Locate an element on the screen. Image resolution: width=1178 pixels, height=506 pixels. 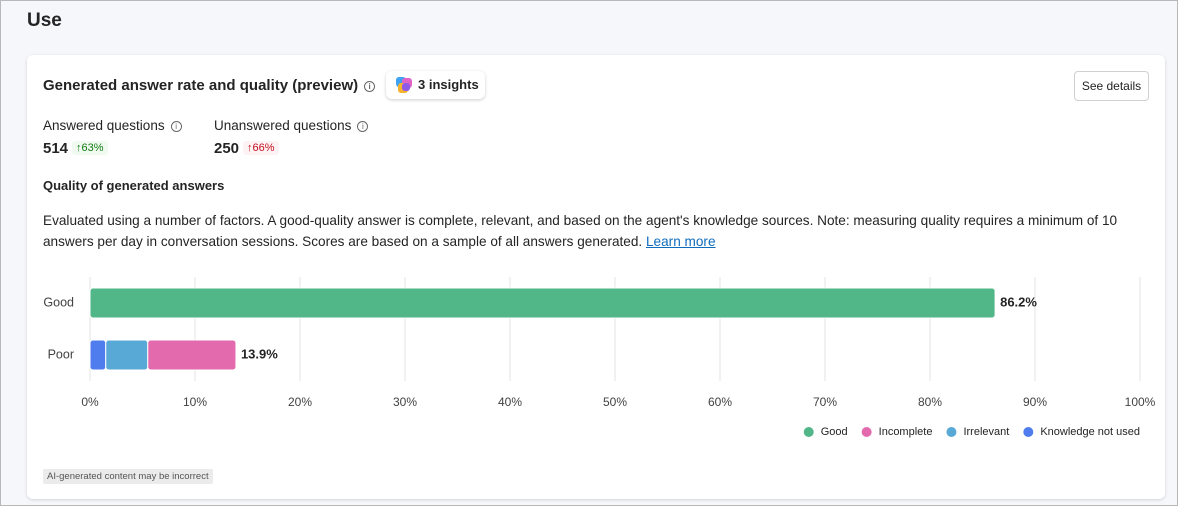
metric-label: Unanswered questions i is located at coordinates (291, 125).